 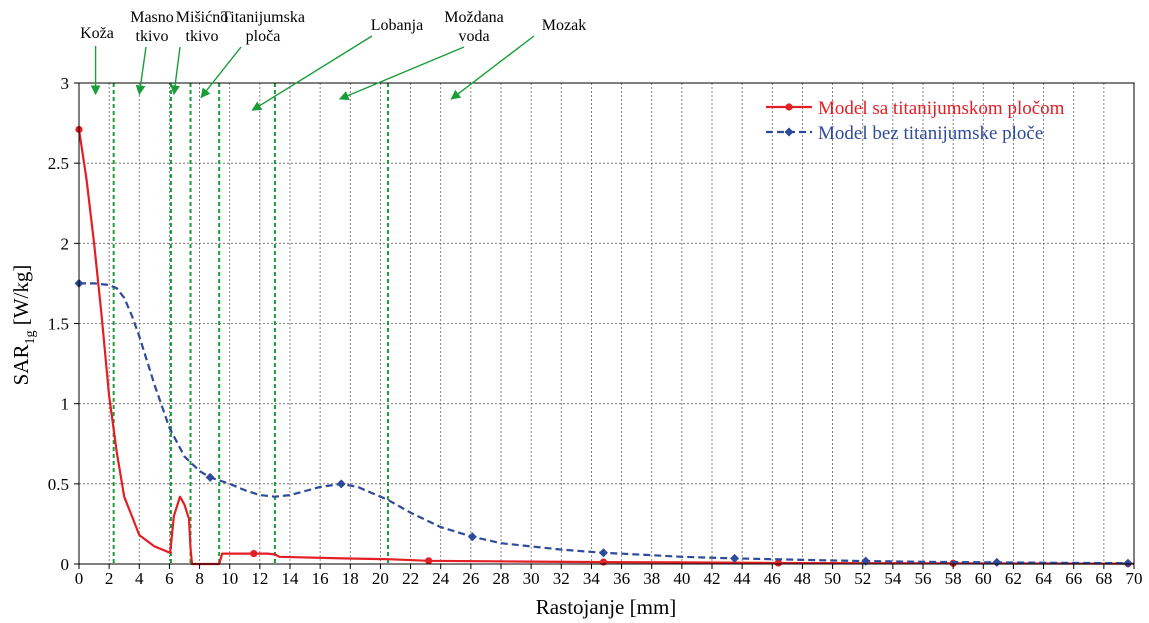 I want to click on y-tick-label: 2.5, so click(x=58, y=163).